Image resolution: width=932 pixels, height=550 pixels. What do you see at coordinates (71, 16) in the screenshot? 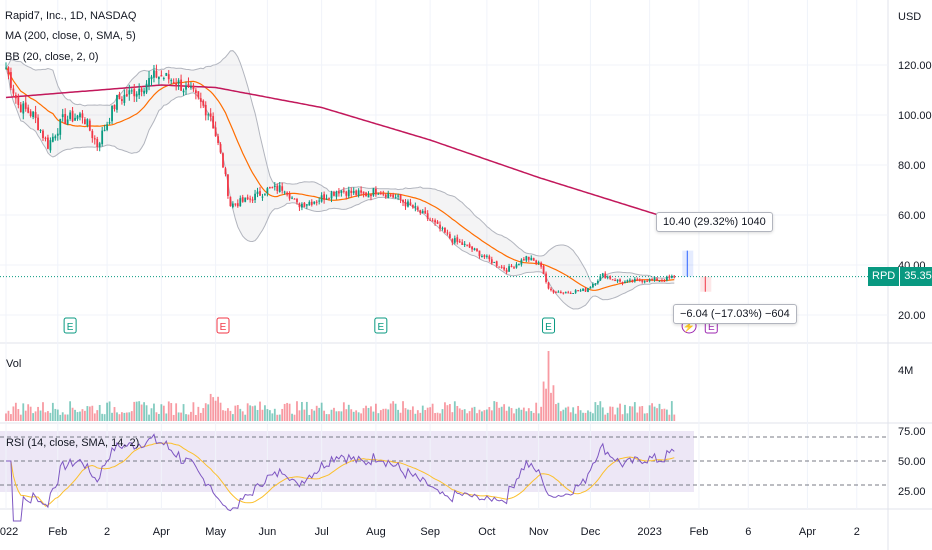
I see `symbol-legend: Rapid7, Inc., 1D, NASDAQ` at bounding box center [71, 16].